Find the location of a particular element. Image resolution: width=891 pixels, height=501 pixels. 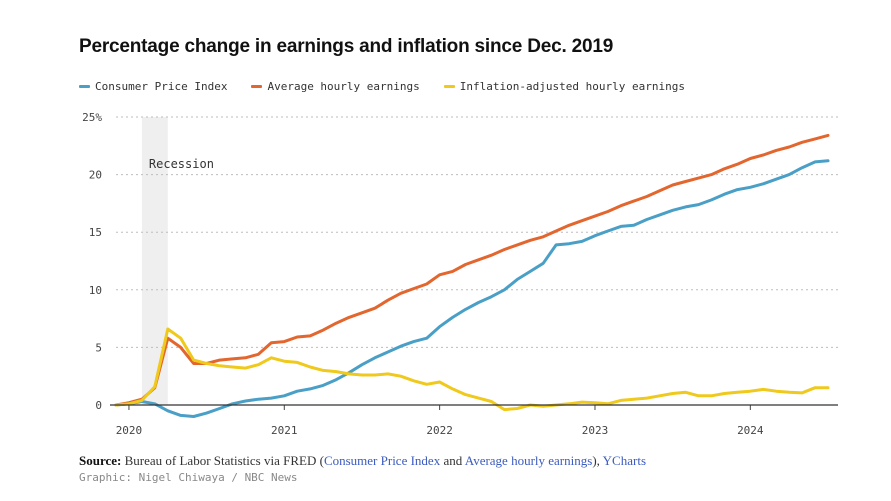

source-label: Source: is located at coordinates (100, 460).